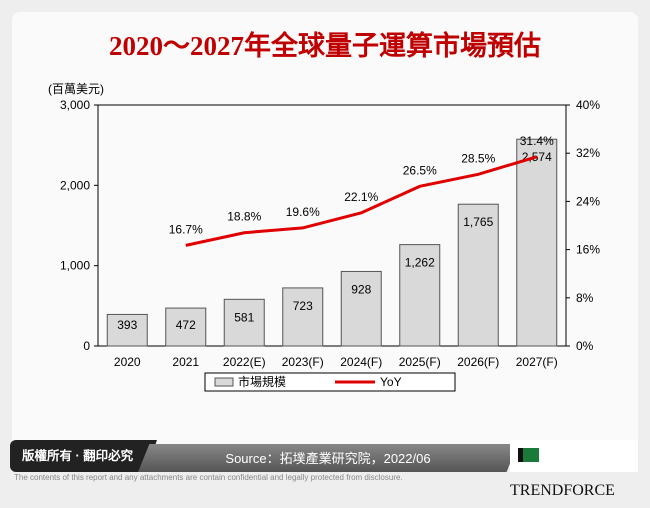 This screenshot has height=508, width=650. I want to click on x-tick-label: 2025(F), so click(420, 362).